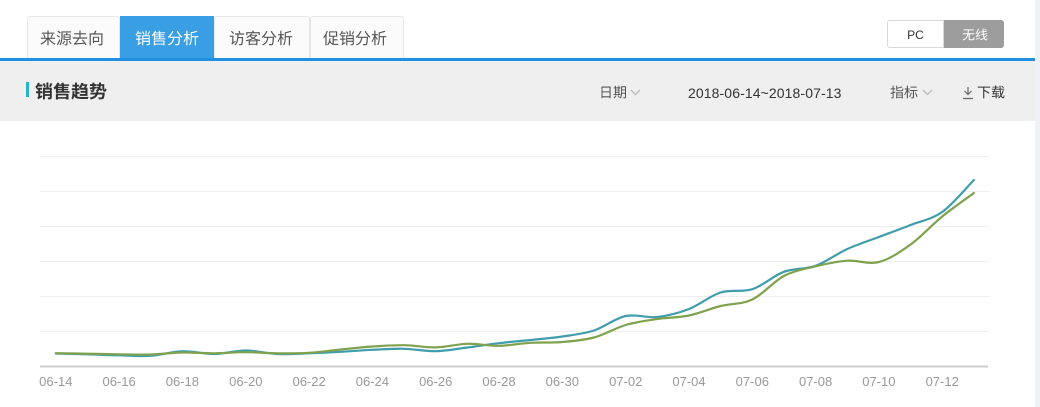 The image size is (1040, 407). Describe the element at coordinates (55, 381) in the screenshot. I see `svg-text: 06-14` at that location.